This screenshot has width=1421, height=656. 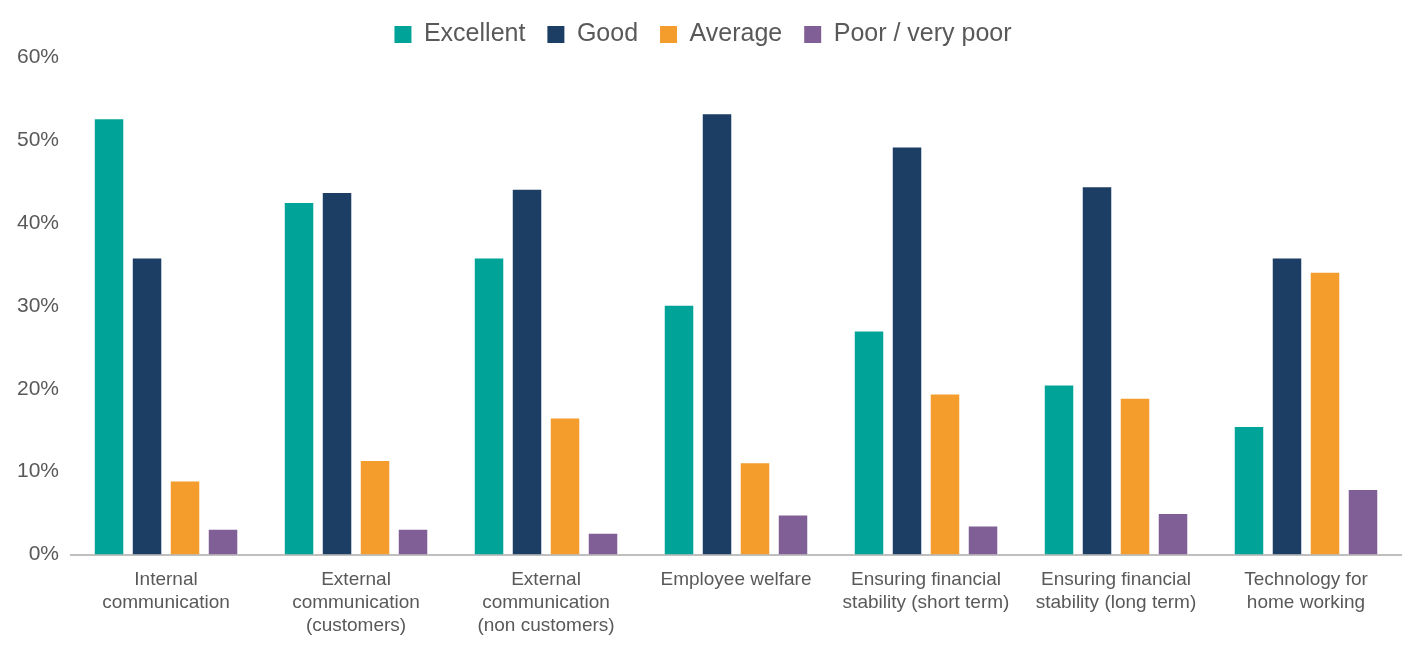 What do you see at coordinates (474, 32) in the screenshot?
I see `legend-label: Excellent` at bounding box center [474, 32].